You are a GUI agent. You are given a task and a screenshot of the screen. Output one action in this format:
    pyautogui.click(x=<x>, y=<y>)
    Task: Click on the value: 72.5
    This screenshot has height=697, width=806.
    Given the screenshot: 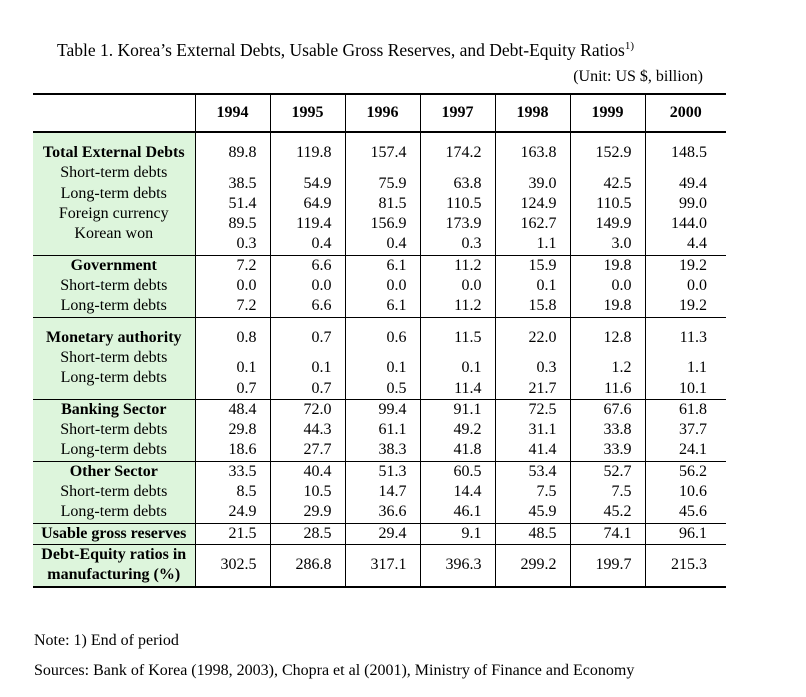 What is the action you would take?
    pyautogui.click(x=542, y=409)
    